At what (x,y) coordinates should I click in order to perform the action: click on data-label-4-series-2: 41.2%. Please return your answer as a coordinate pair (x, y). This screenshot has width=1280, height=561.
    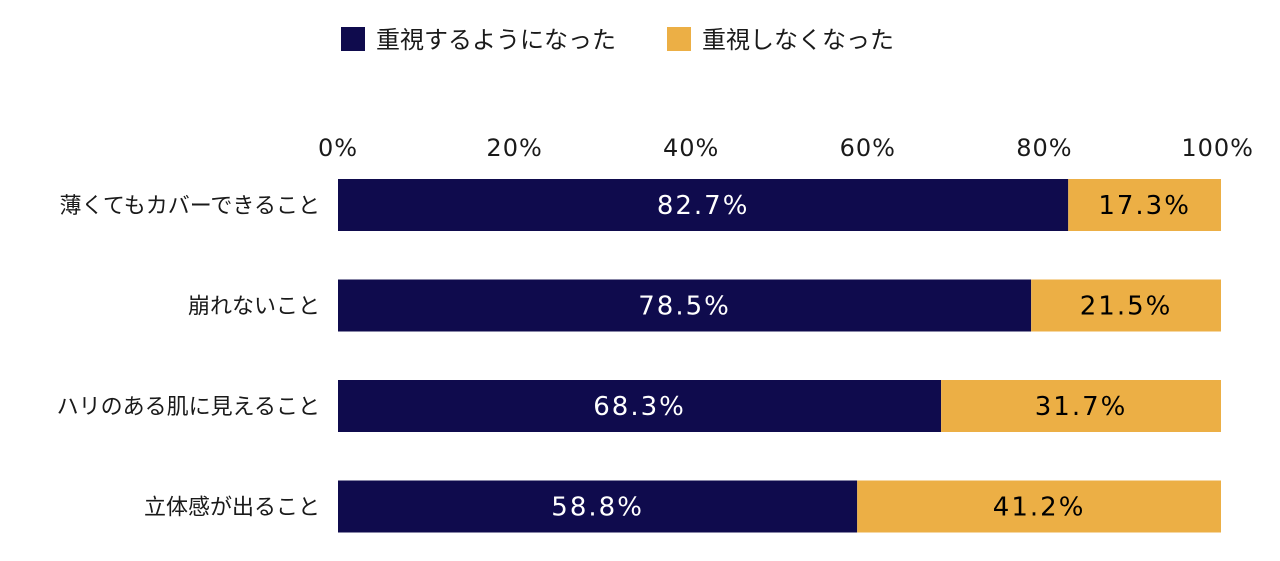
    Looking at the image, I should click on (1039, 508).